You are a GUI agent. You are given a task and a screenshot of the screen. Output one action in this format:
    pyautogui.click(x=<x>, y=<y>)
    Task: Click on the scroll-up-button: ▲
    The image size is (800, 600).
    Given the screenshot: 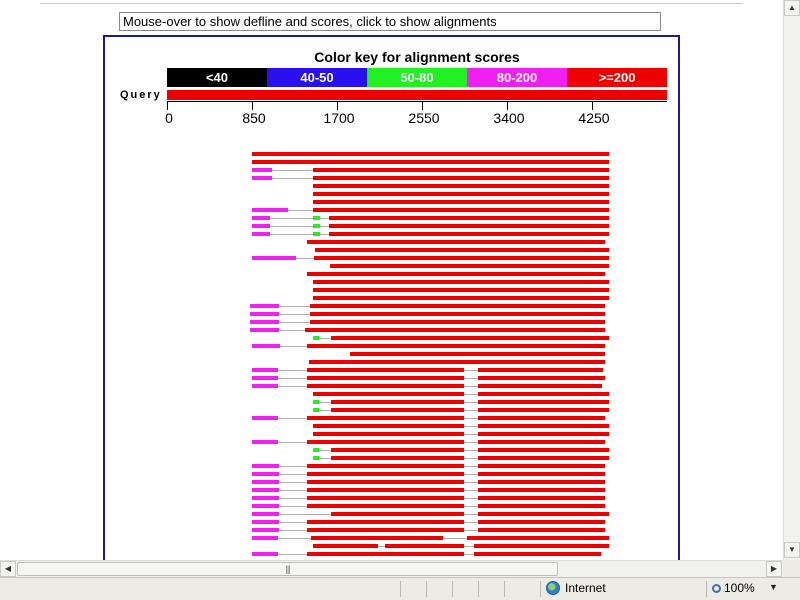 What is the action you would take?
    pyautogui.click(x=792, y=8)
    